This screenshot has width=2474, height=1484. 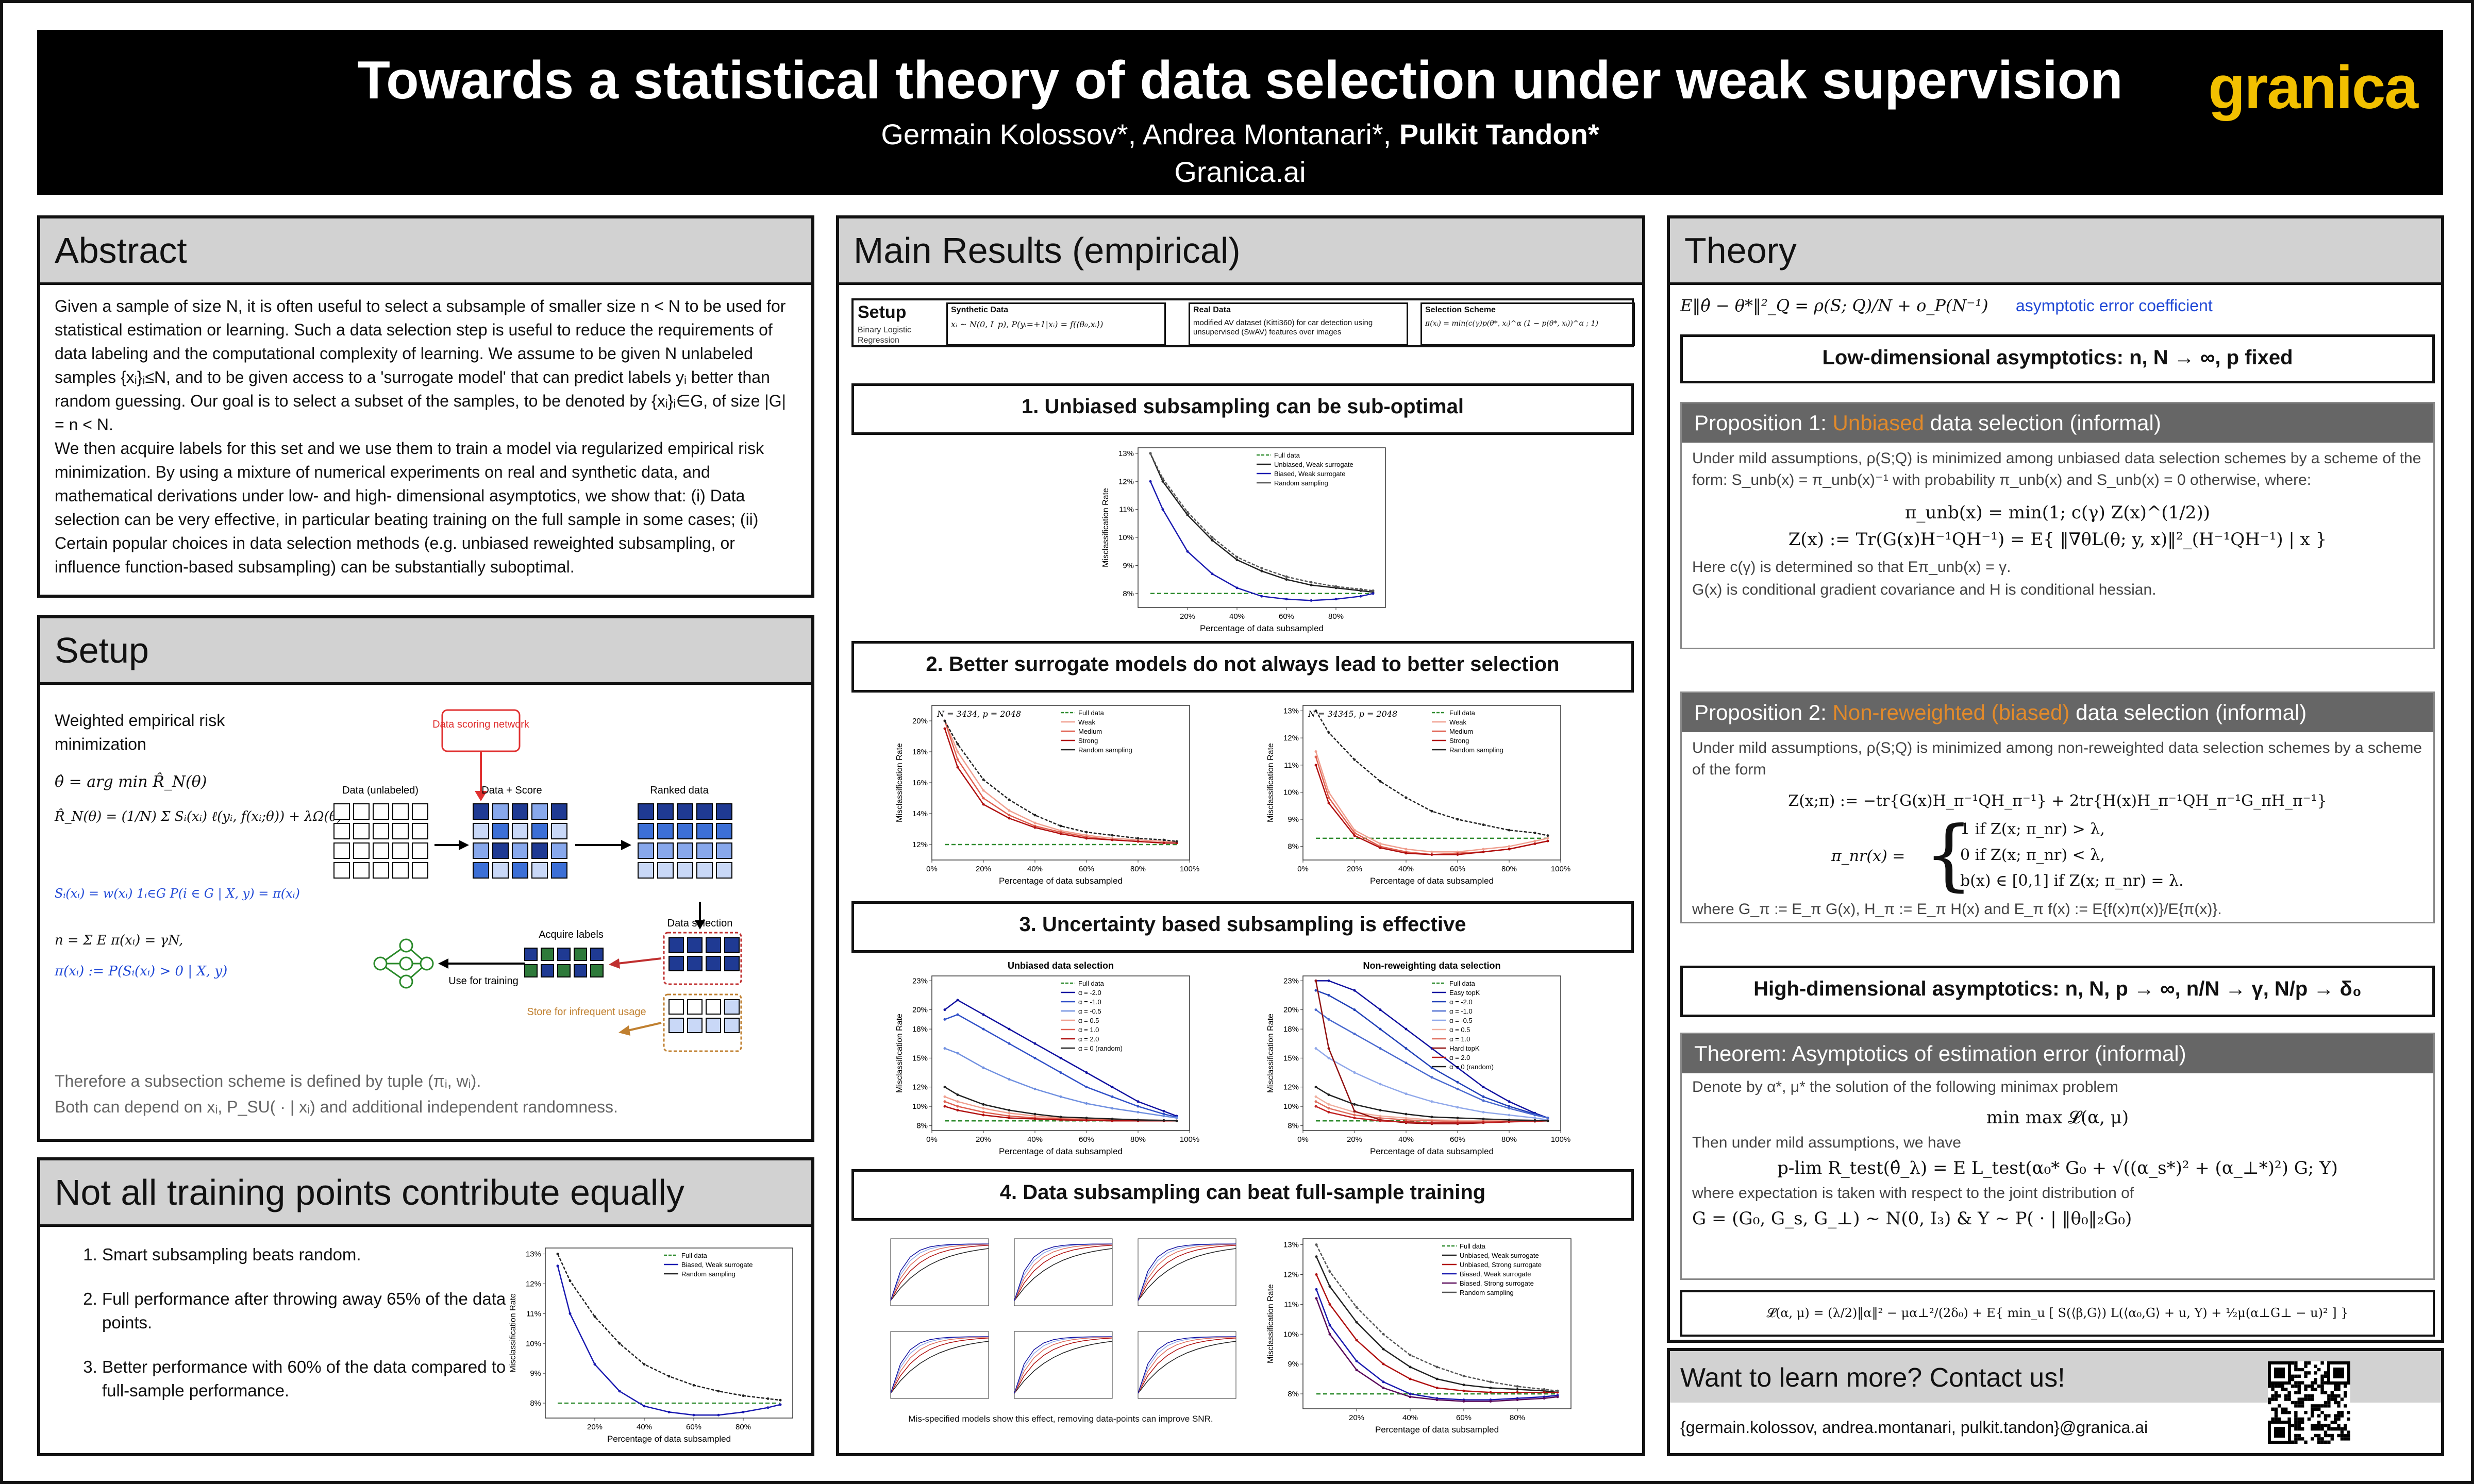 I want to click on theorem-eq-1: min max 𝓛(α, μ), so click(x=2057, y=1117).